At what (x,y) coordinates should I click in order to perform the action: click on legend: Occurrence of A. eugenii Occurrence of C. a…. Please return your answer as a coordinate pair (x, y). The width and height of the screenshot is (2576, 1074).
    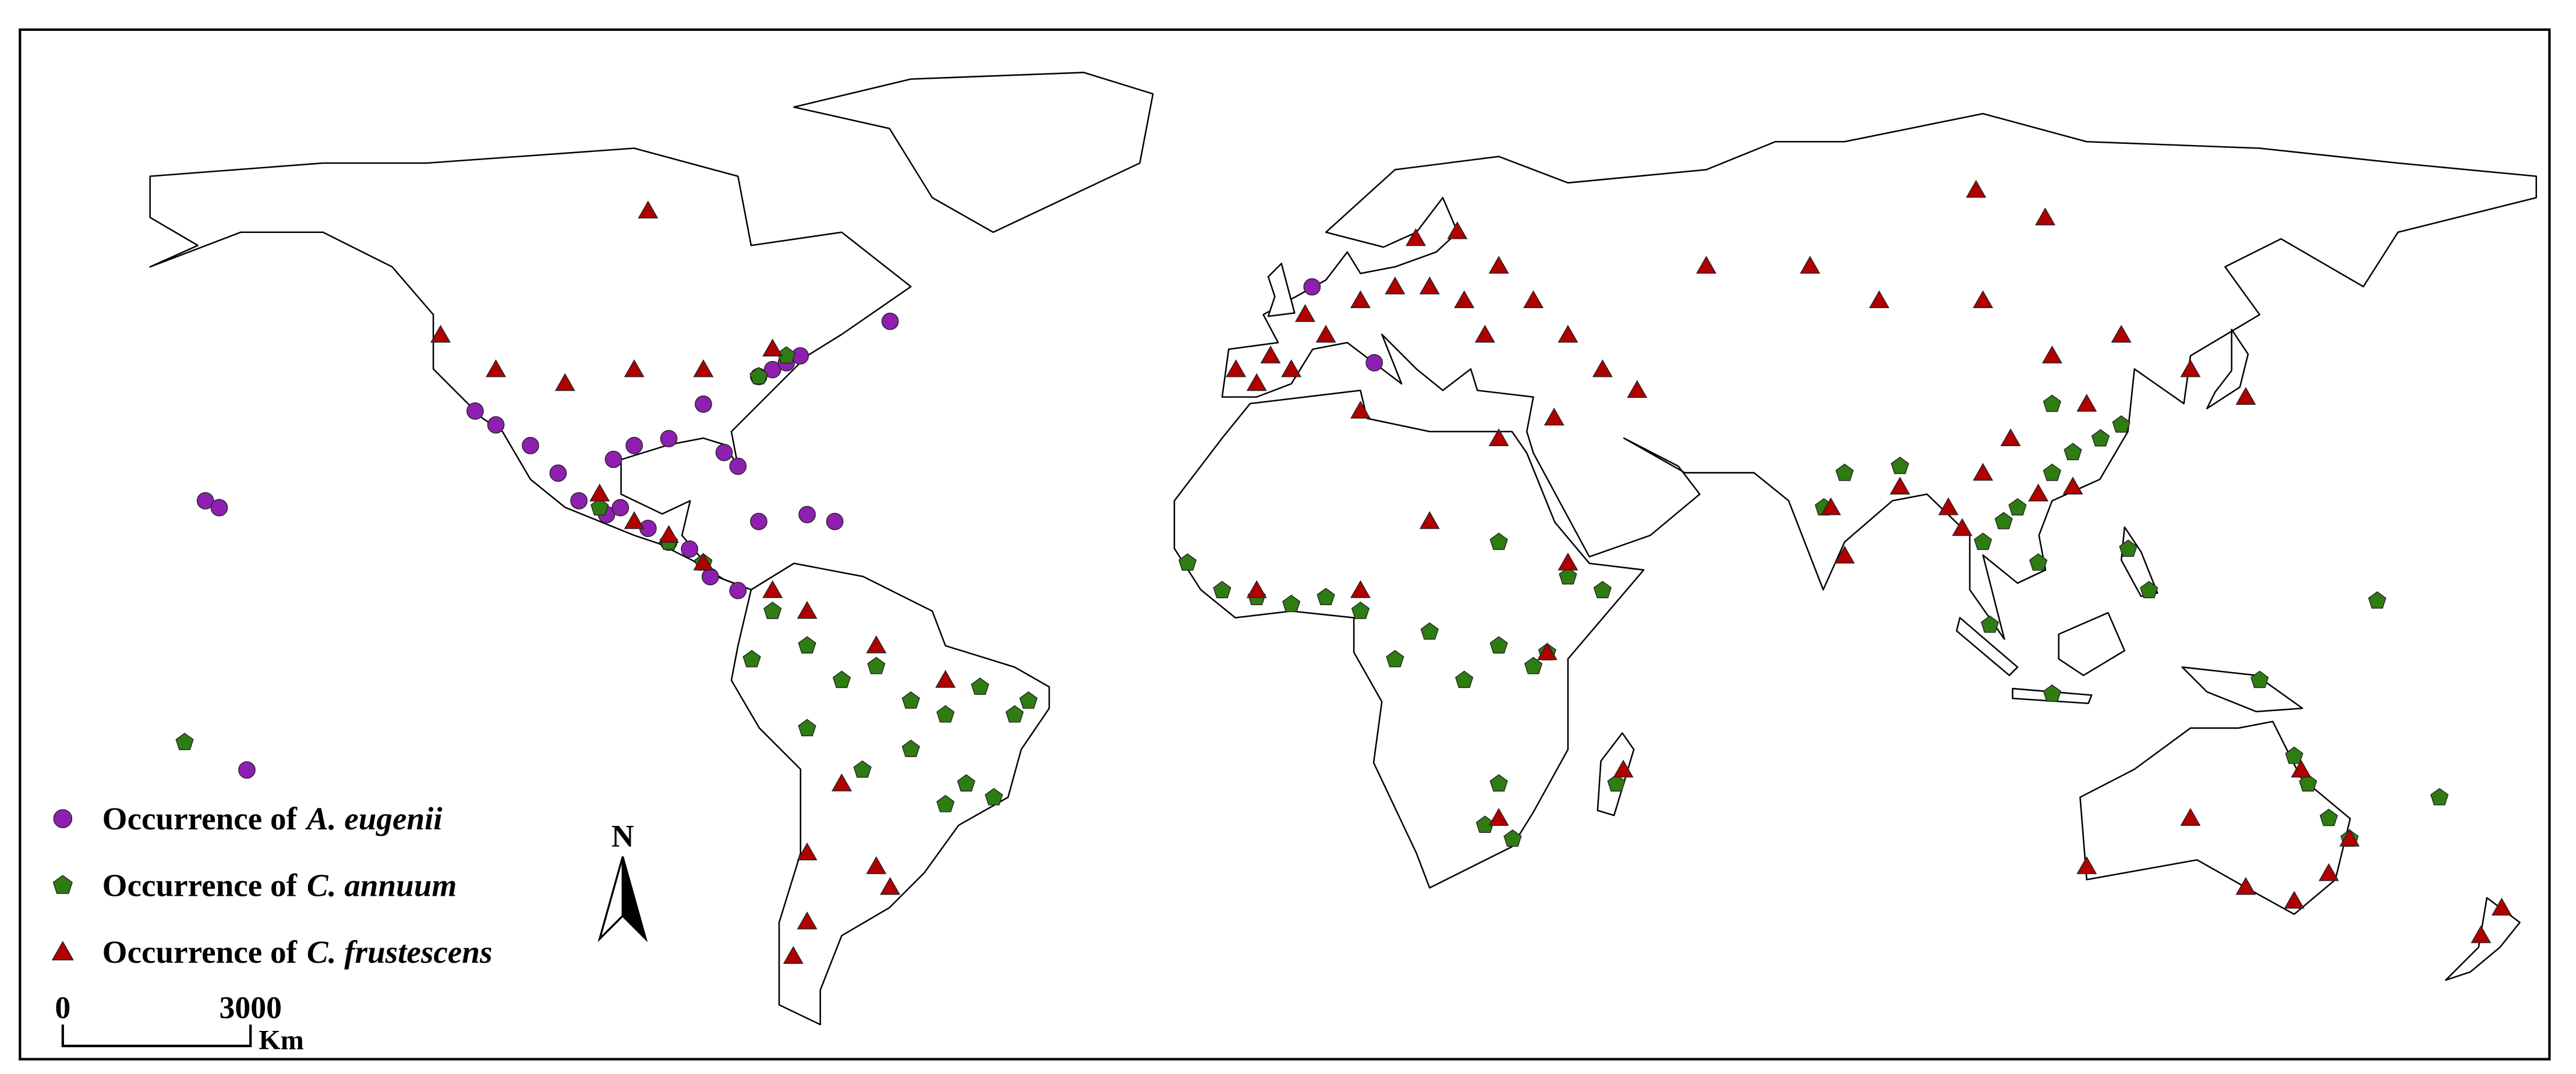
    Looking at the image, I should click on (272, 885).